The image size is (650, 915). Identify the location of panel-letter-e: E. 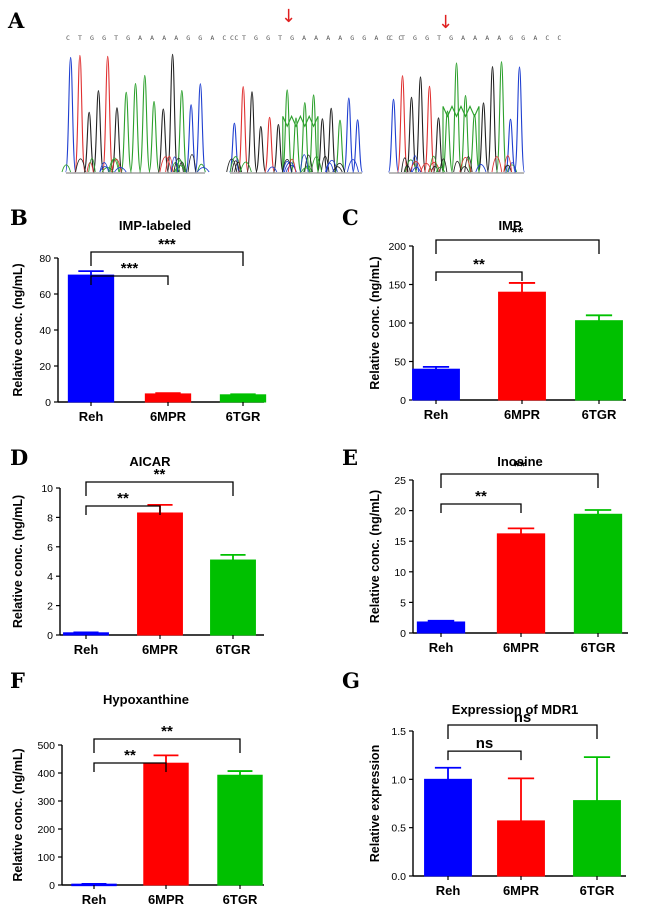
(350, 457).